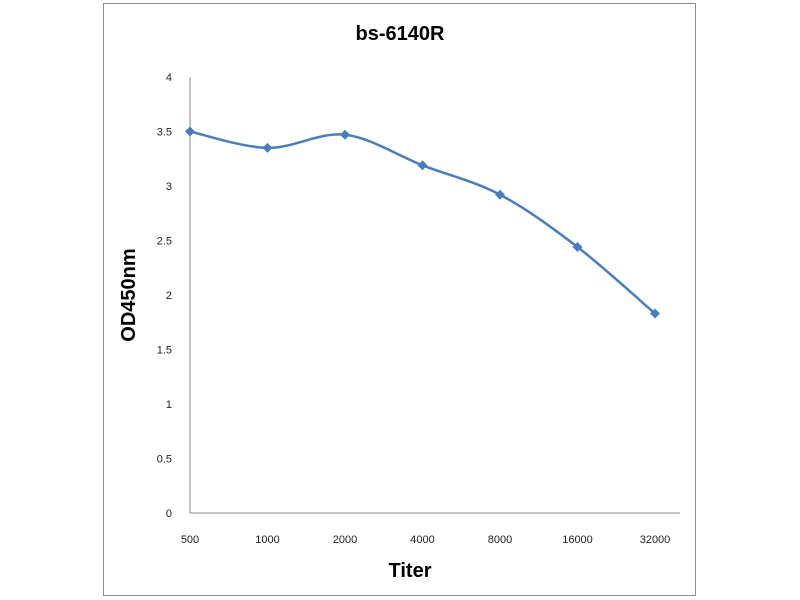  Describe the element at coordinates (422, 540) in the screenshot. I see `x-tick-label: 4000` at that location.